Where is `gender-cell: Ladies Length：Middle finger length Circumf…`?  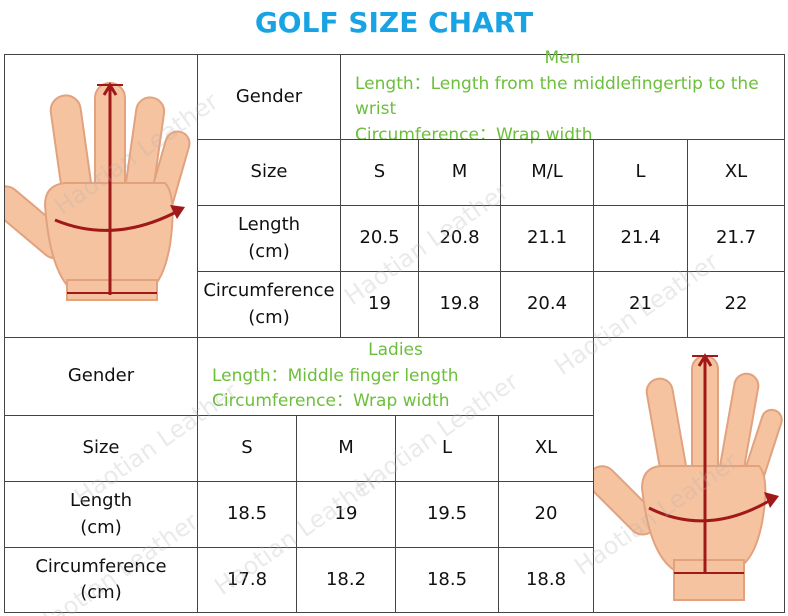
gender-cell: Ladies Length：Middle finger length Circumf… is located at coordinates (395, 376).